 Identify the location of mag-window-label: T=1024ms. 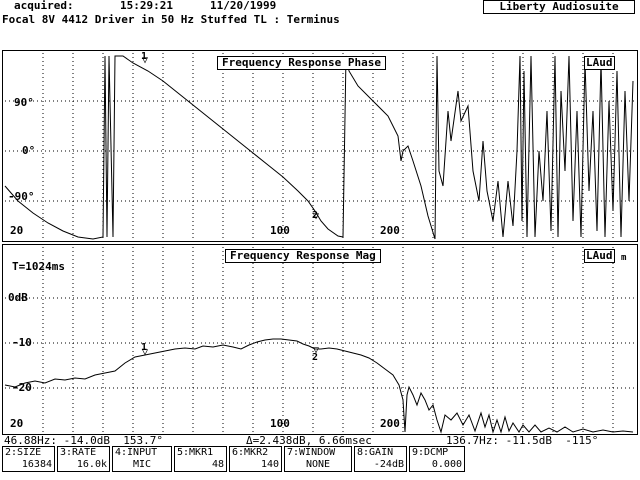
(38, 266).